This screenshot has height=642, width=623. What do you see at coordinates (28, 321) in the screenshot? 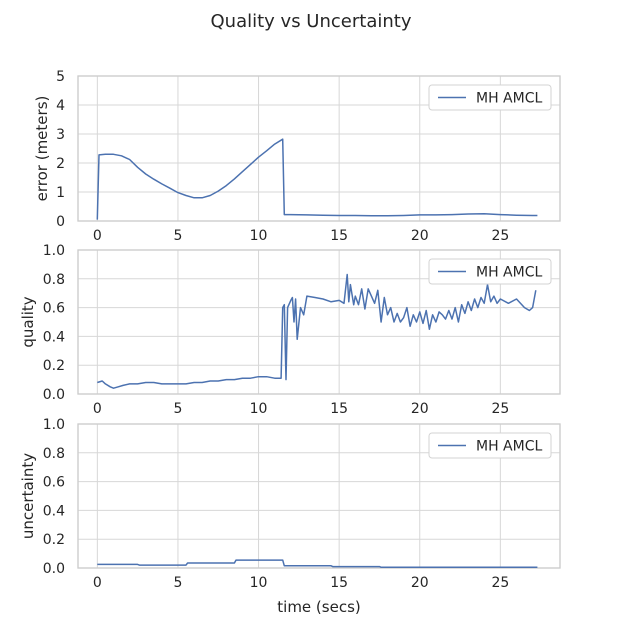
I see `y-axis-label: quality` at bounding box center [28, 321].